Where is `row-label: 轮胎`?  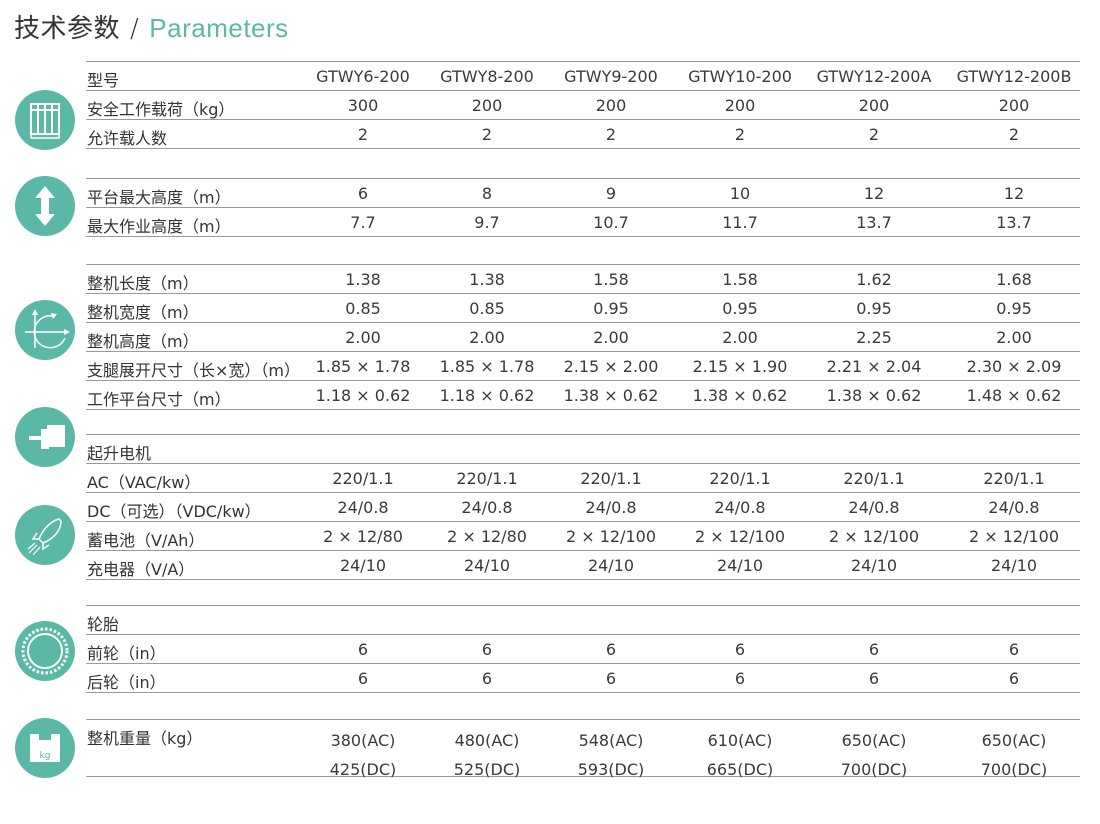
row-label: 轮胎 is located at coordinates (103, 624).